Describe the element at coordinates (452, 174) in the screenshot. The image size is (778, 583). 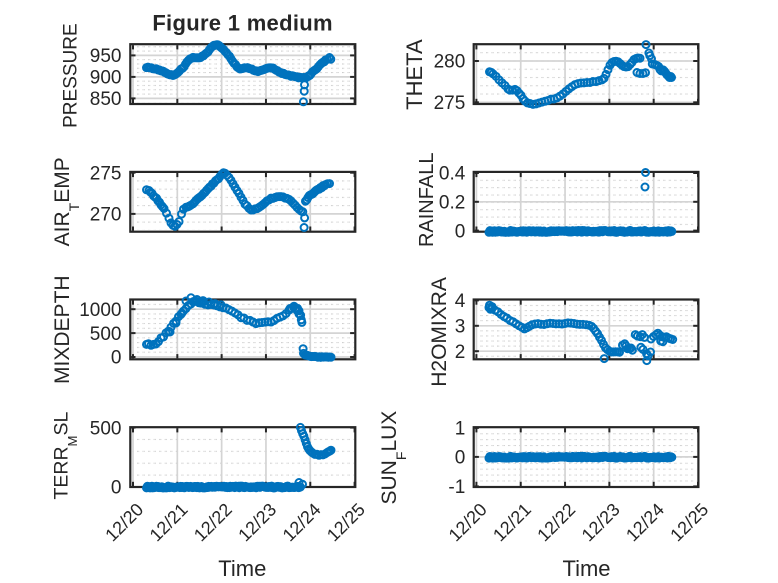
I see `svg-text: 0.4` at that location.